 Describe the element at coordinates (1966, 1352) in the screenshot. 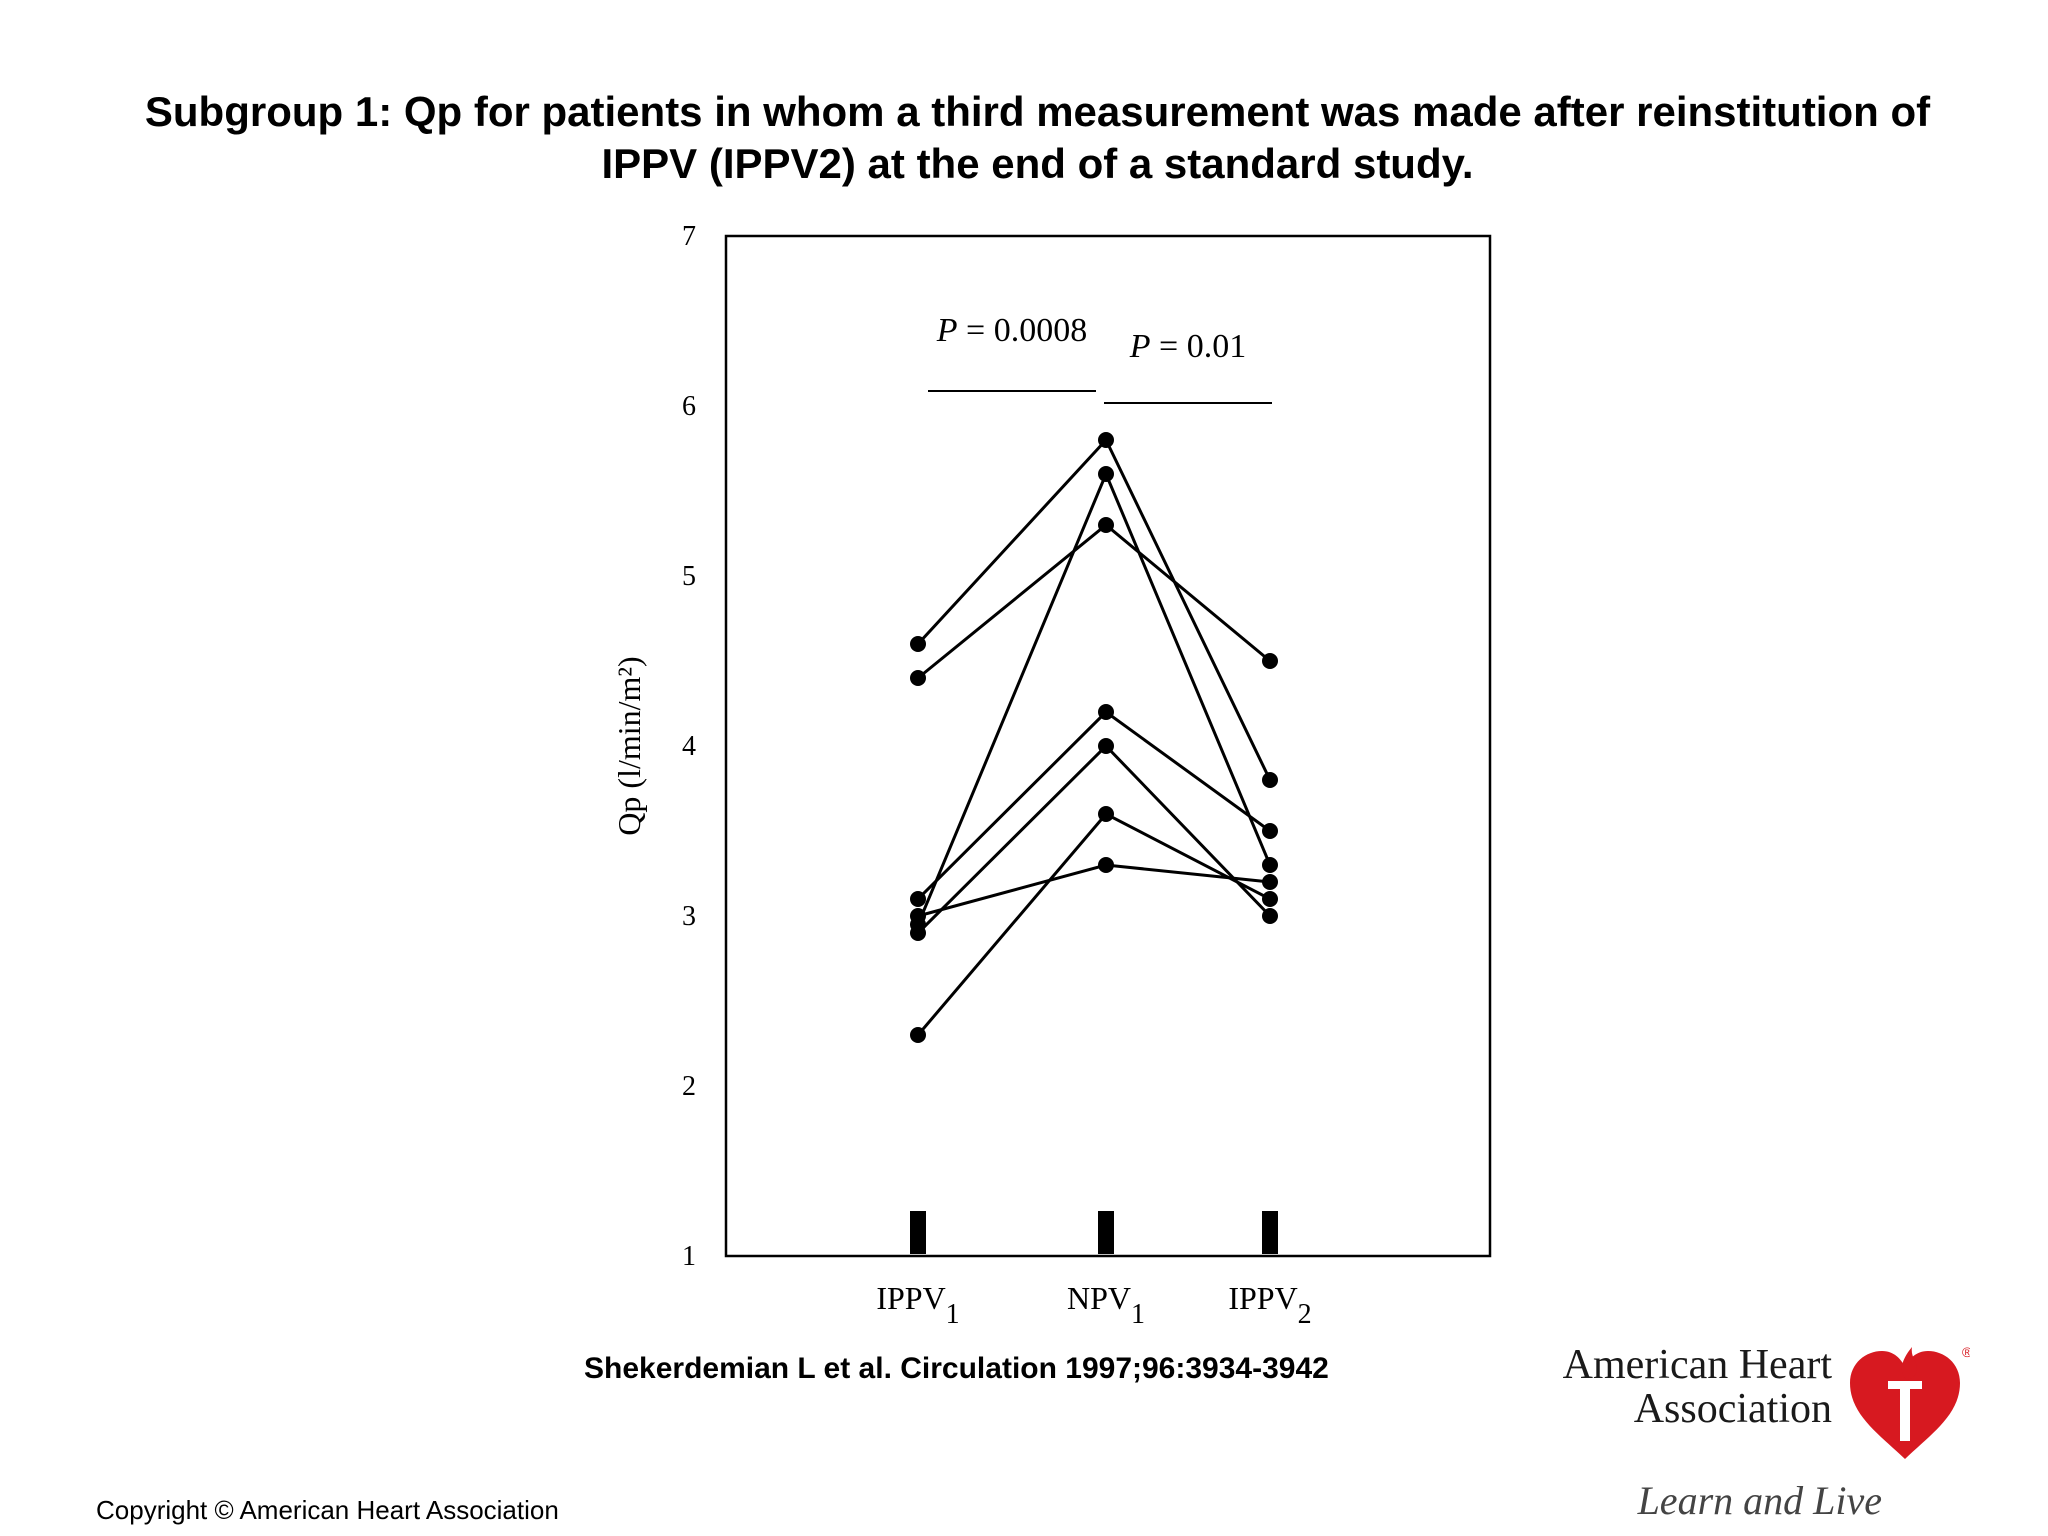

I see `registered-mark: ®` at that location.